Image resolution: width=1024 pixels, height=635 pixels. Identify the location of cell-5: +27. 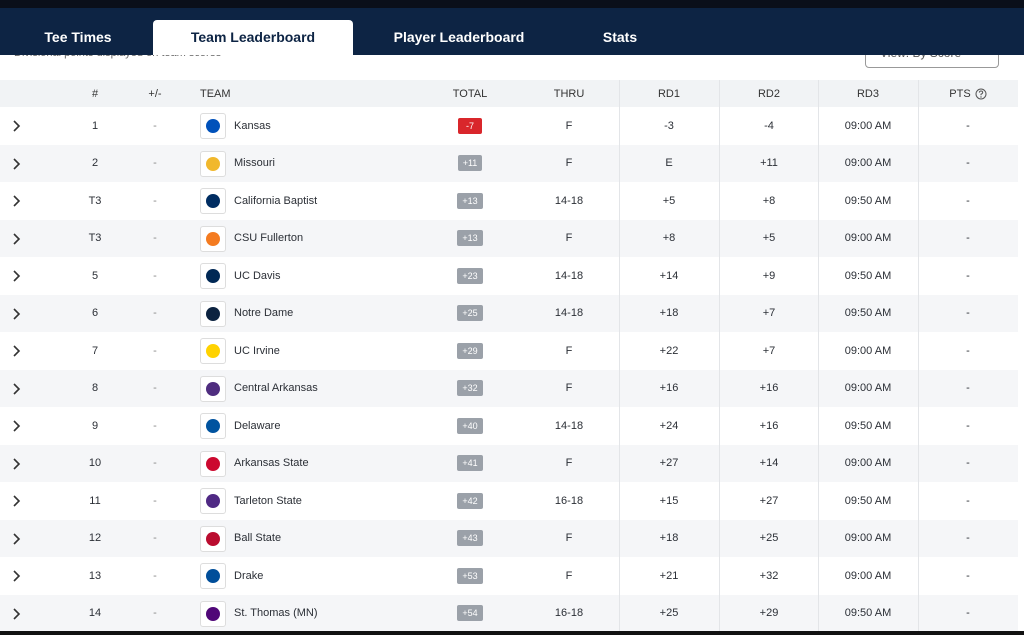
(669, 464).